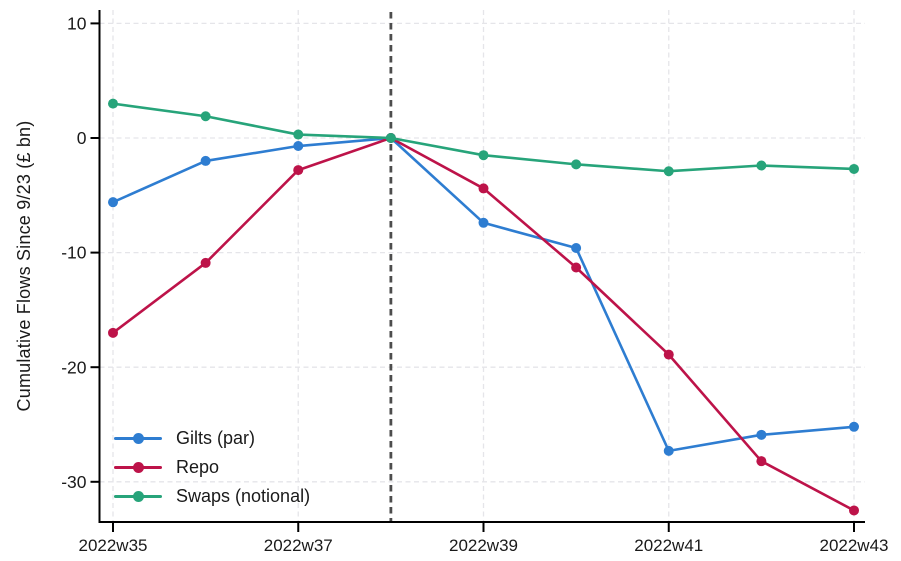  I want to click on swaps-line-swatch, so click(138, 497).